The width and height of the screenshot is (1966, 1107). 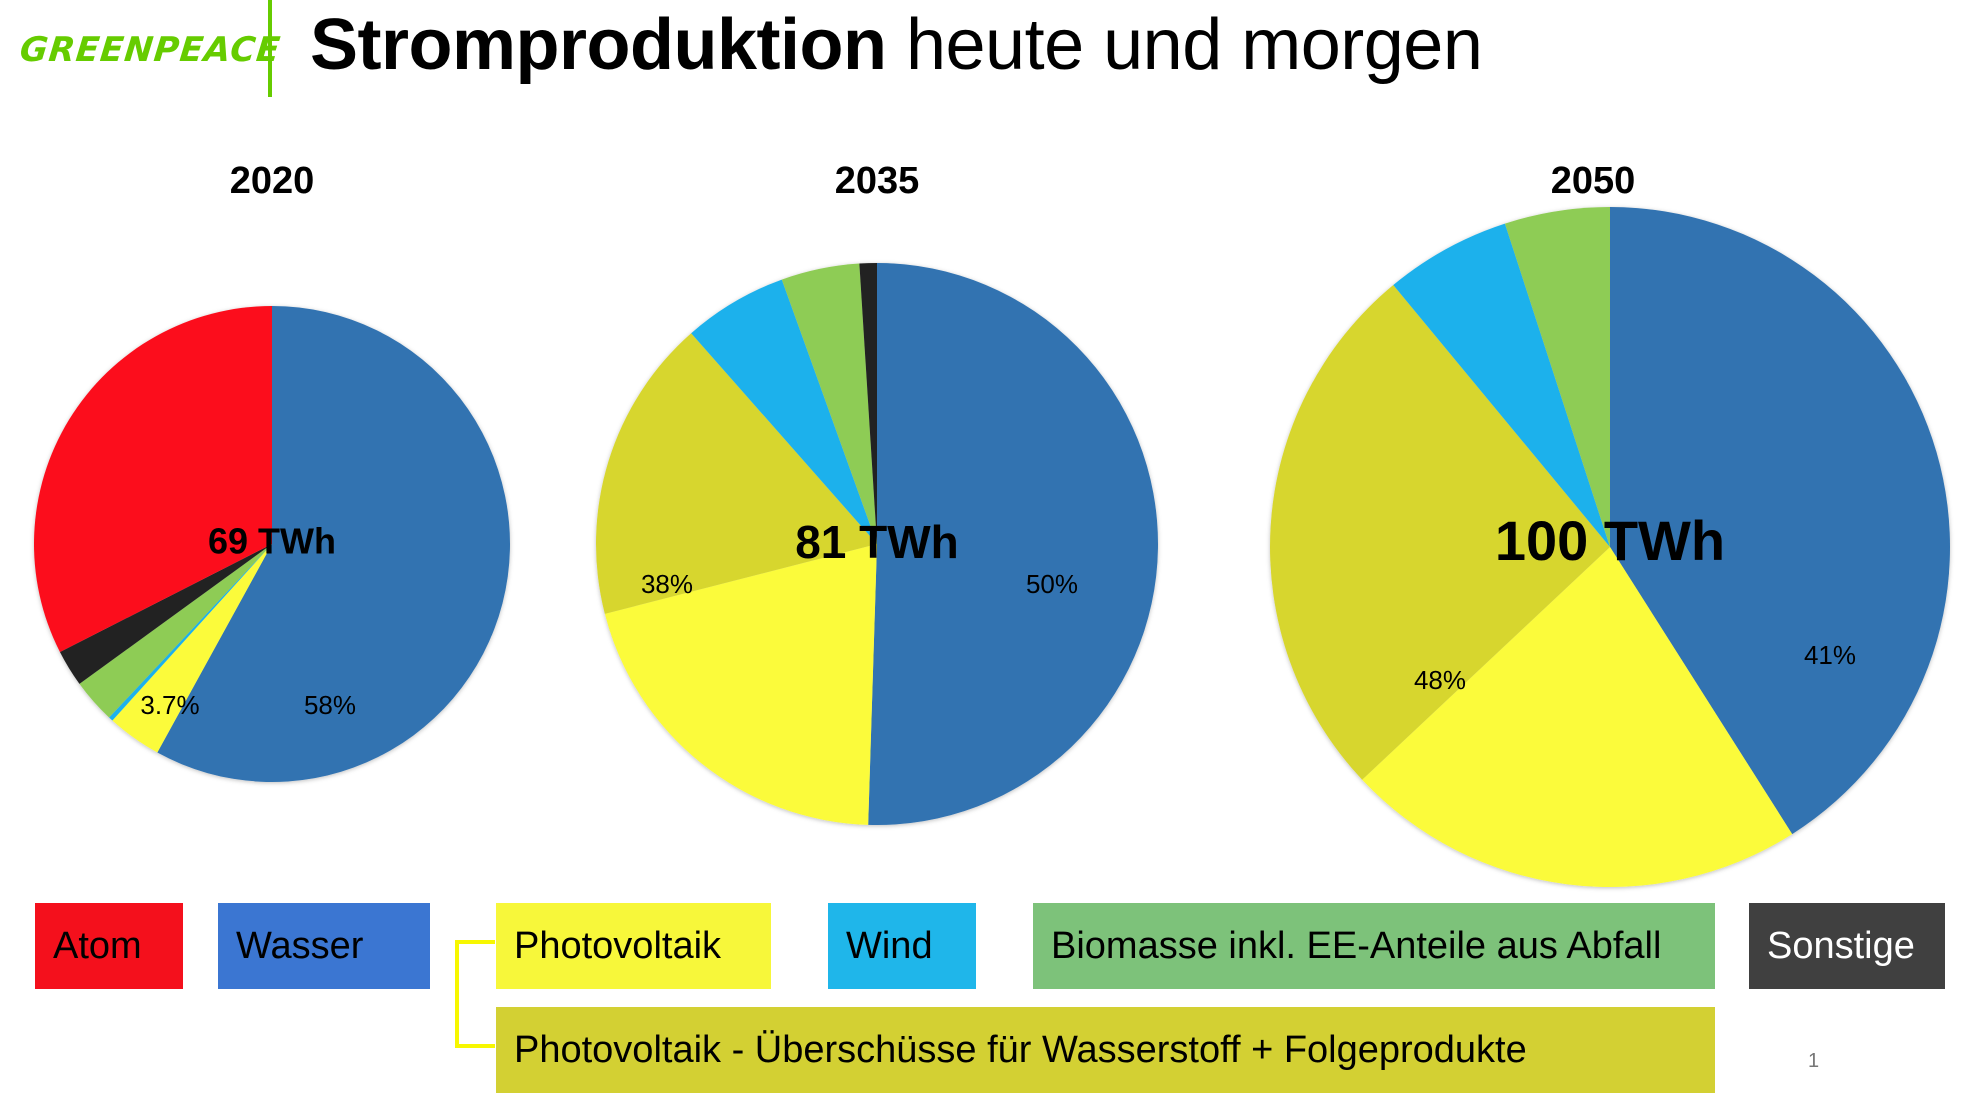 I want to click on pie-2035-center-label: 81 TWh, so click(x=877, y=542).